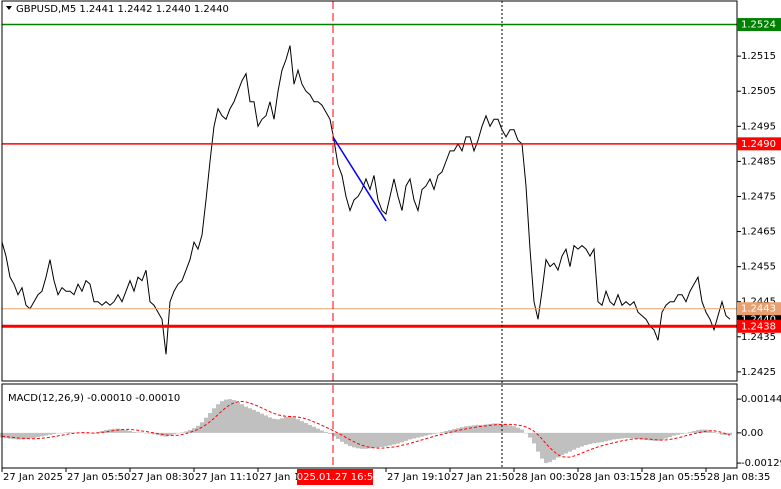 The image size is (781, 489). Describe the element at coordinates (610, 477) in the screenshot. I see `x-tick-label: 28 Jan 03:15` at that location.